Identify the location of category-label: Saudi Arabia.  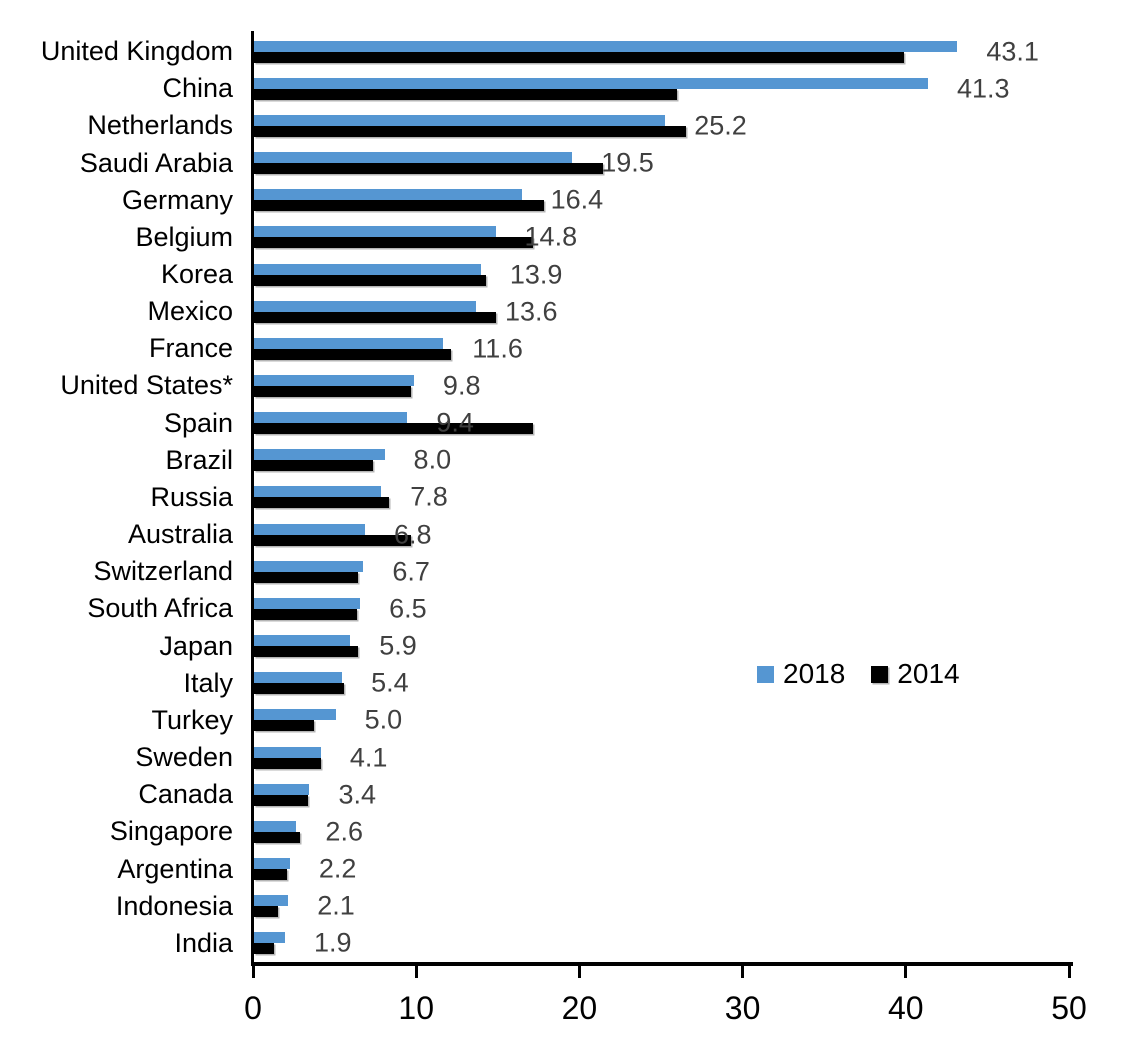
(156, 162).